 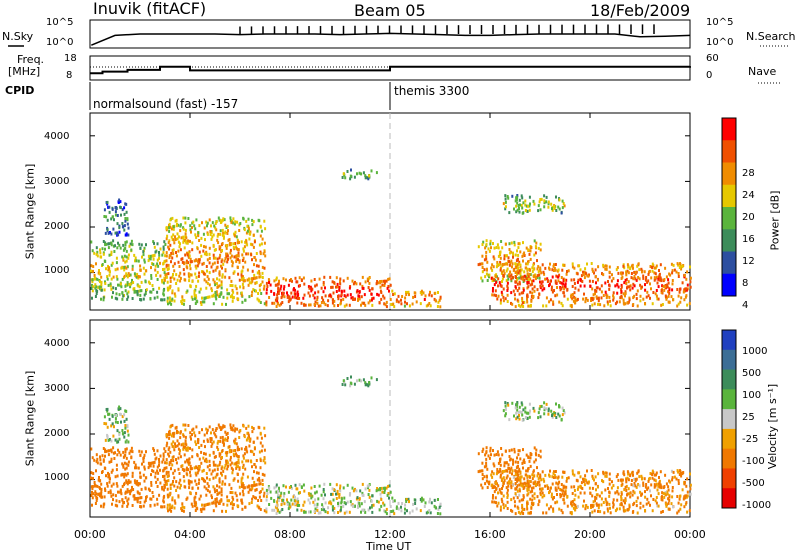 What do you see at coordinates (720, 42) in the screenshot?
I see `noise-right-tick-lo: 10^0` at bounding box center [720, 42].